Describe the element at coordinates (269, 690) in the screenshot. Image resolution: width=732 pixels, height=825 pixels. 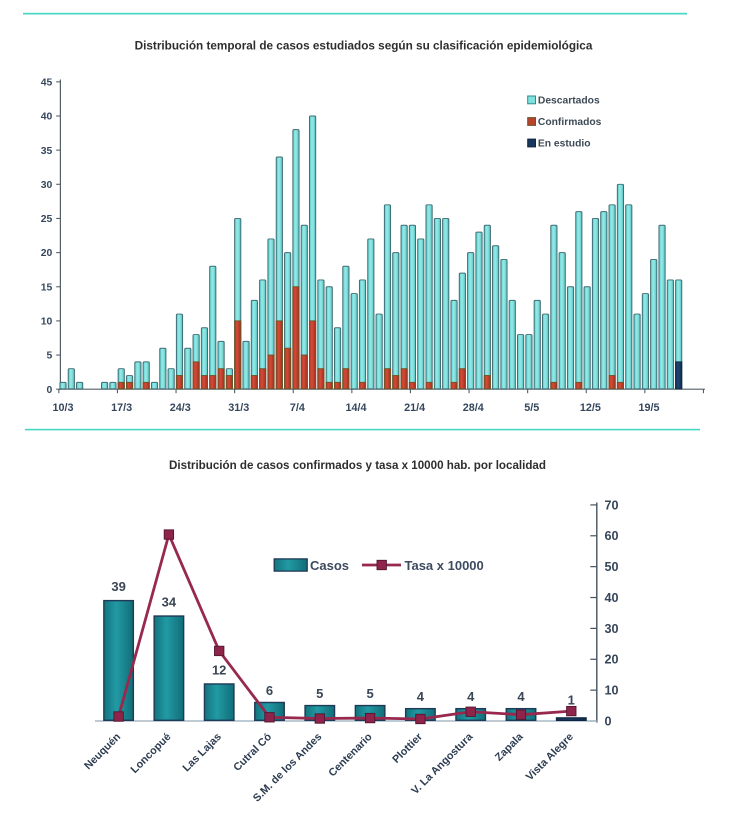
I see `svg-text: 6` at that location.